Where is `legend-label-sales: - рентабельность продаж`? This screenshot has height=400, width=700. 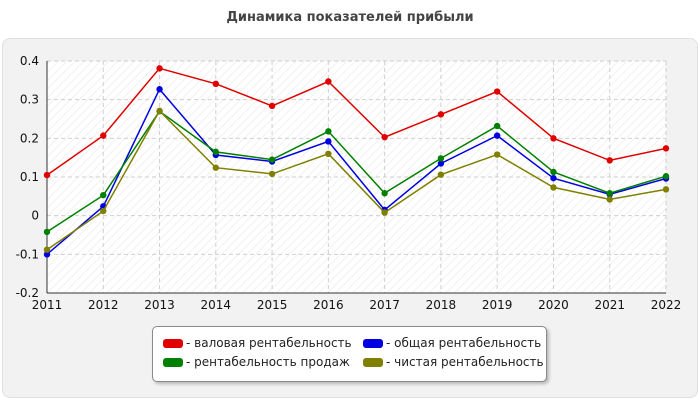
legend-label-sales: - рентабельность продаж is located at coordinates (268, 362).